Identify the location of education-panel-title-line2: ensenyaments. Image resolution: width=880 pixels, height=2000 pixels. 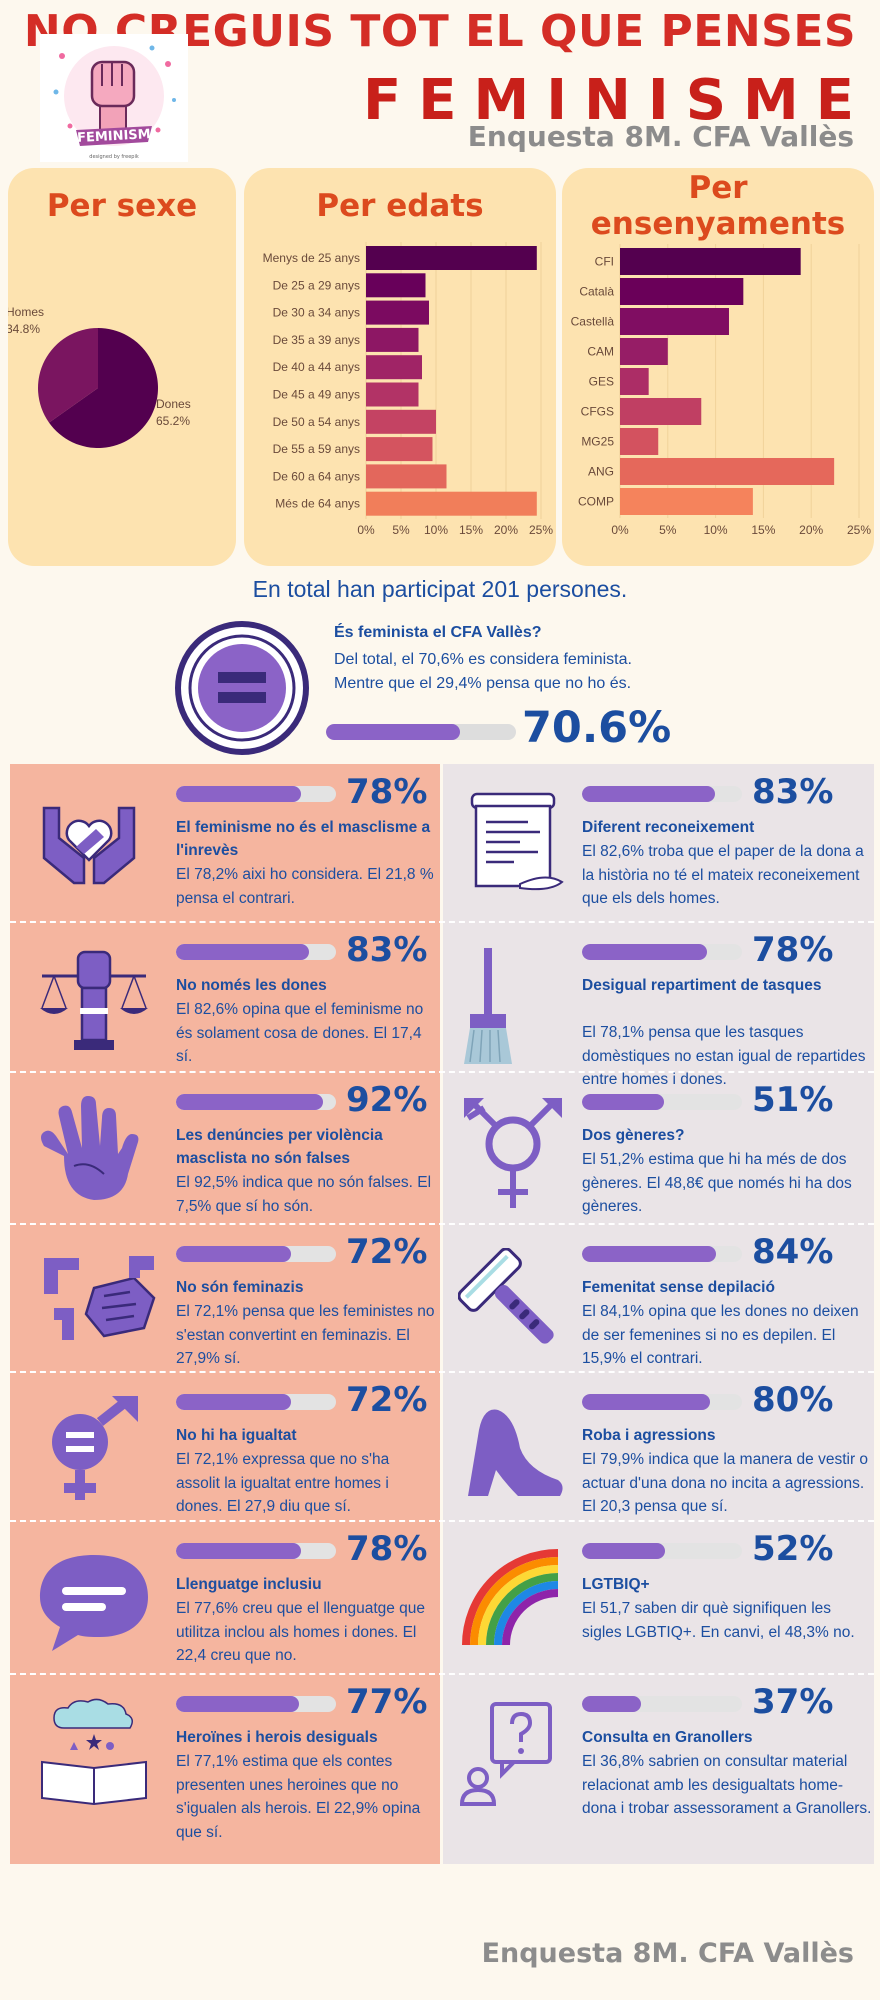
(718, 224).